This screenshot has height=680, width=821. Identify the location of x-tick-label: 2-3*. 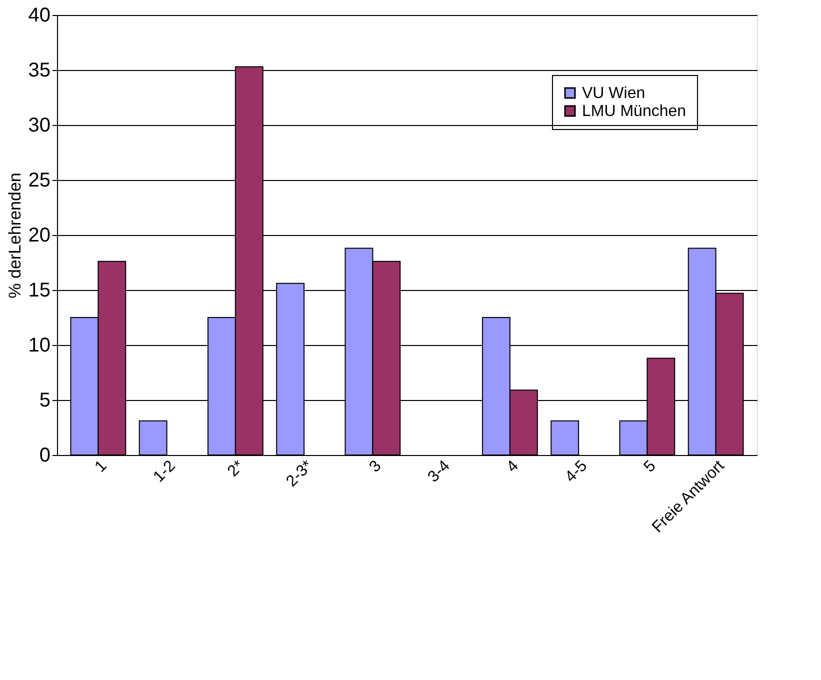
(299, 474).